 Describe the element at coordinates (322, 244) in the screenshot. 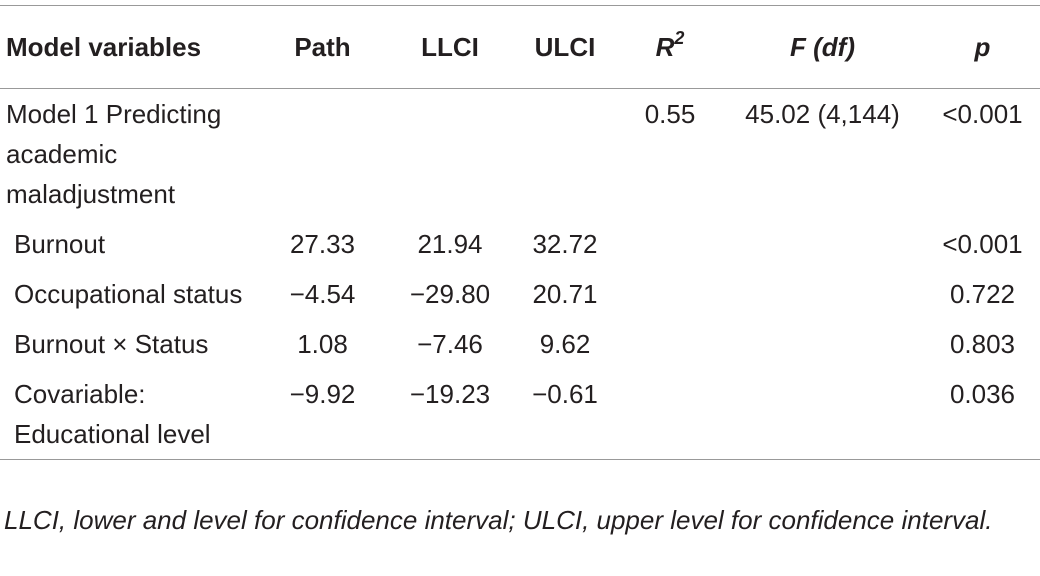

I see `table-cell: 27.33` at that location.